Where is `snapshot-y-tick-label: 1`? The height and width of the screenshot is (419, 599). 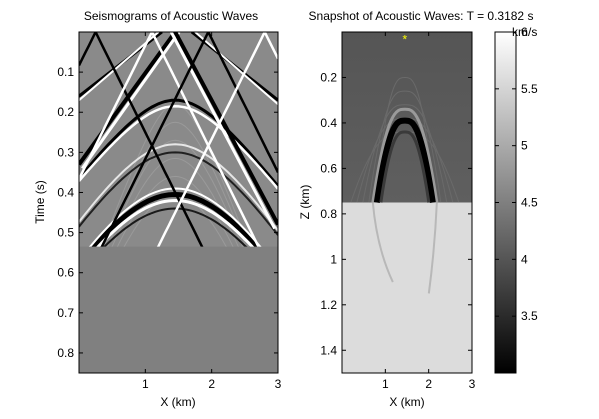 snapshot-y-tick-label: 1 is located at coordinates (333, 259).